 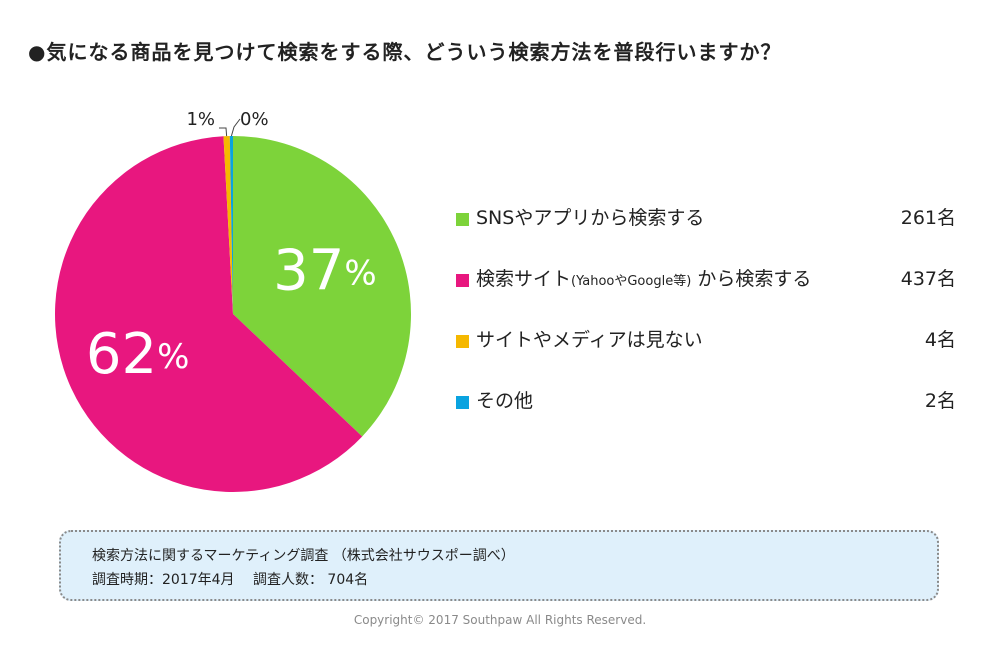 What do you see at coordinates (706, 355) in the screenshot?
I see `legend-item-no-media: サイトやメディアは見ない 4名` at bounding box center [706, 355].